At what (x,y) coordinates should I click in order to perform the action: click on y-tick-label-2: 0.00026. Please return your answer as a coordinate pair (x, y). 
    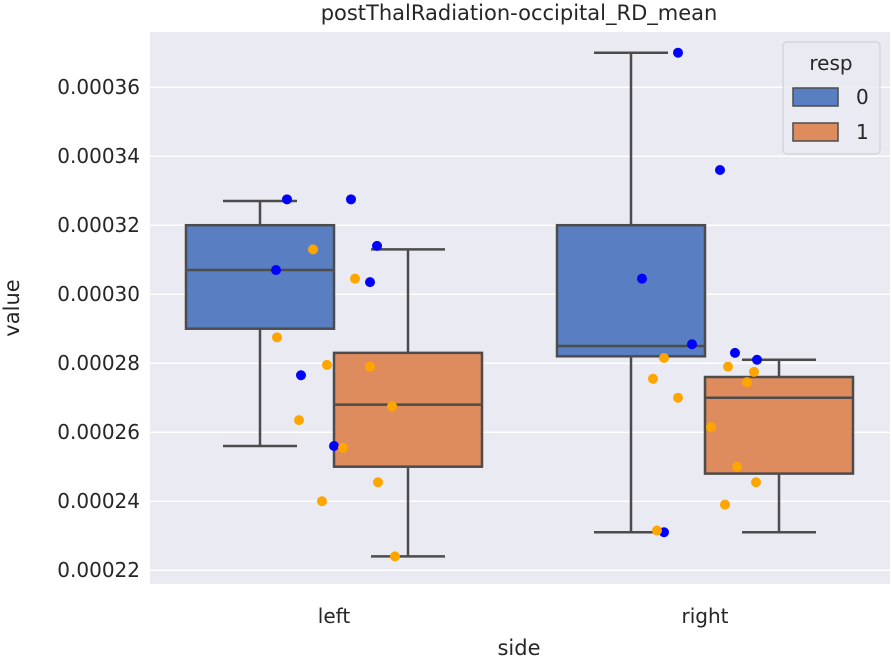
    Looking at the image, I should click on (98, 432).